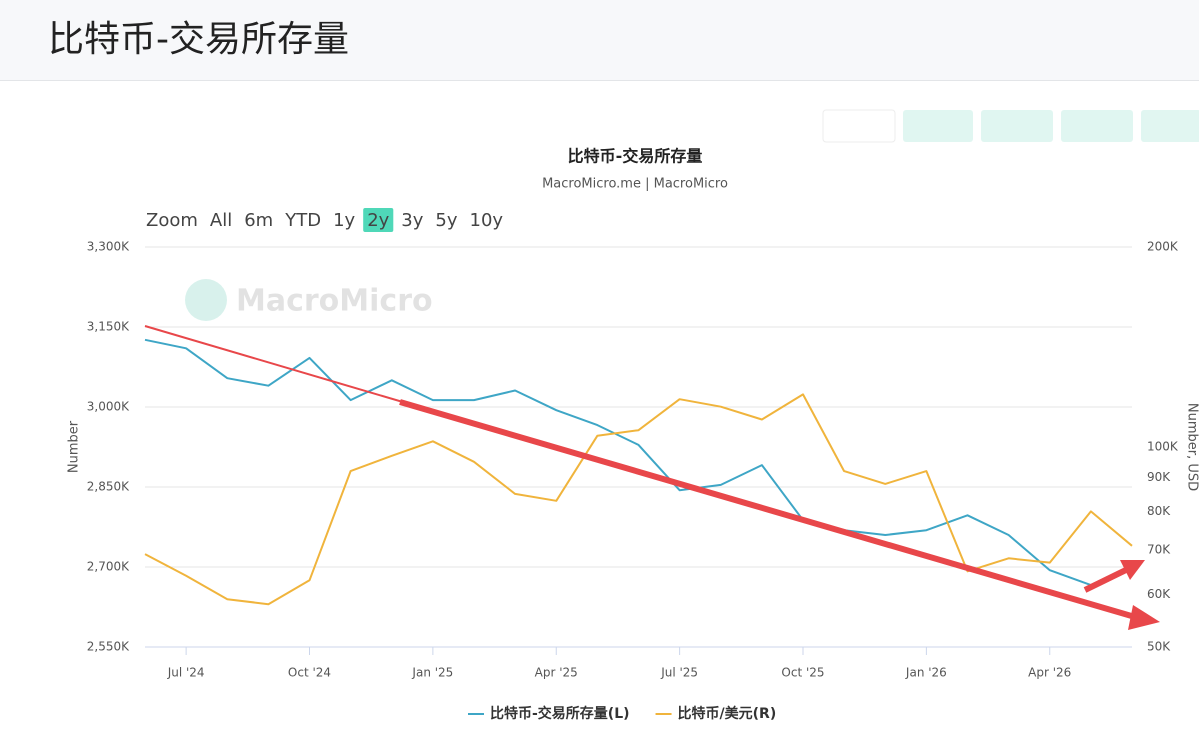 This screenshot has height=745, width=1199. I want to click on zoom-button-bg, so click(378, 220).